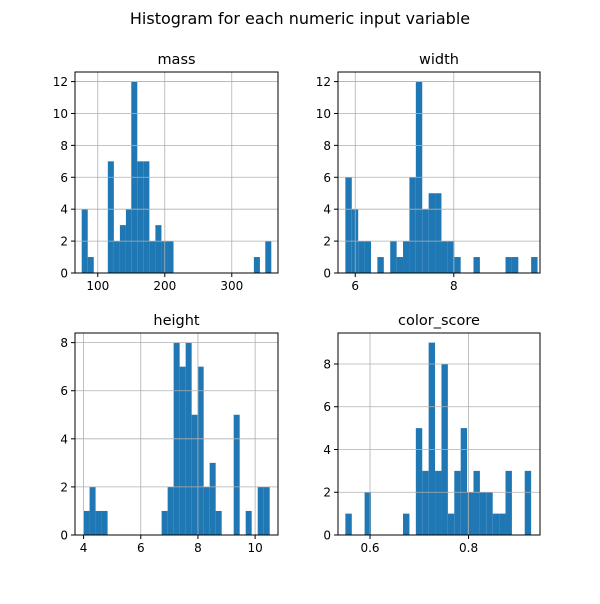 This screenshot has height=604, width=600. Describe the element at coordinates (84, 548) in the screenshot. I see `x-tick-label: 4` at that location.